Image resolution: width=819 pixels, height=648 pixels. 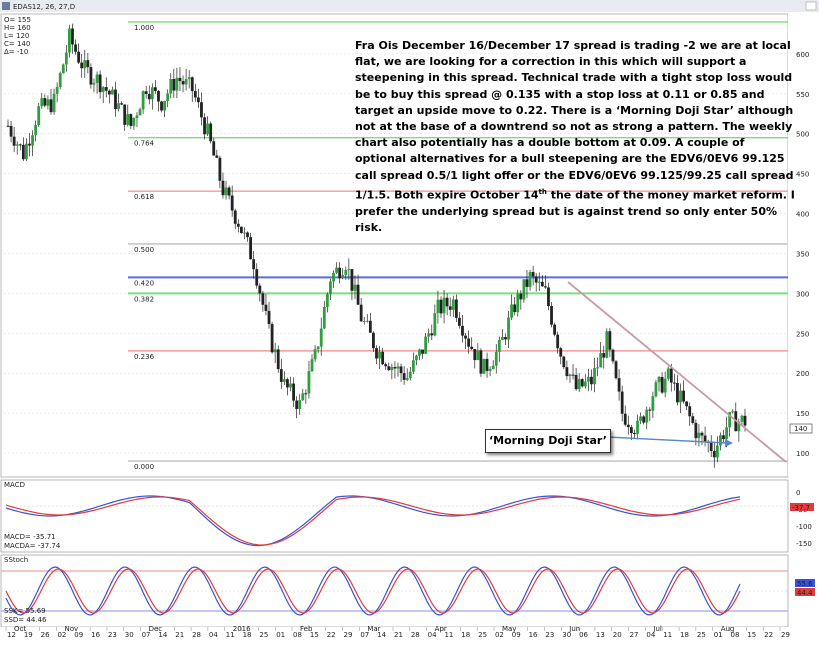 I want to click on time-day-label: 08, so click(x=735, y=635).